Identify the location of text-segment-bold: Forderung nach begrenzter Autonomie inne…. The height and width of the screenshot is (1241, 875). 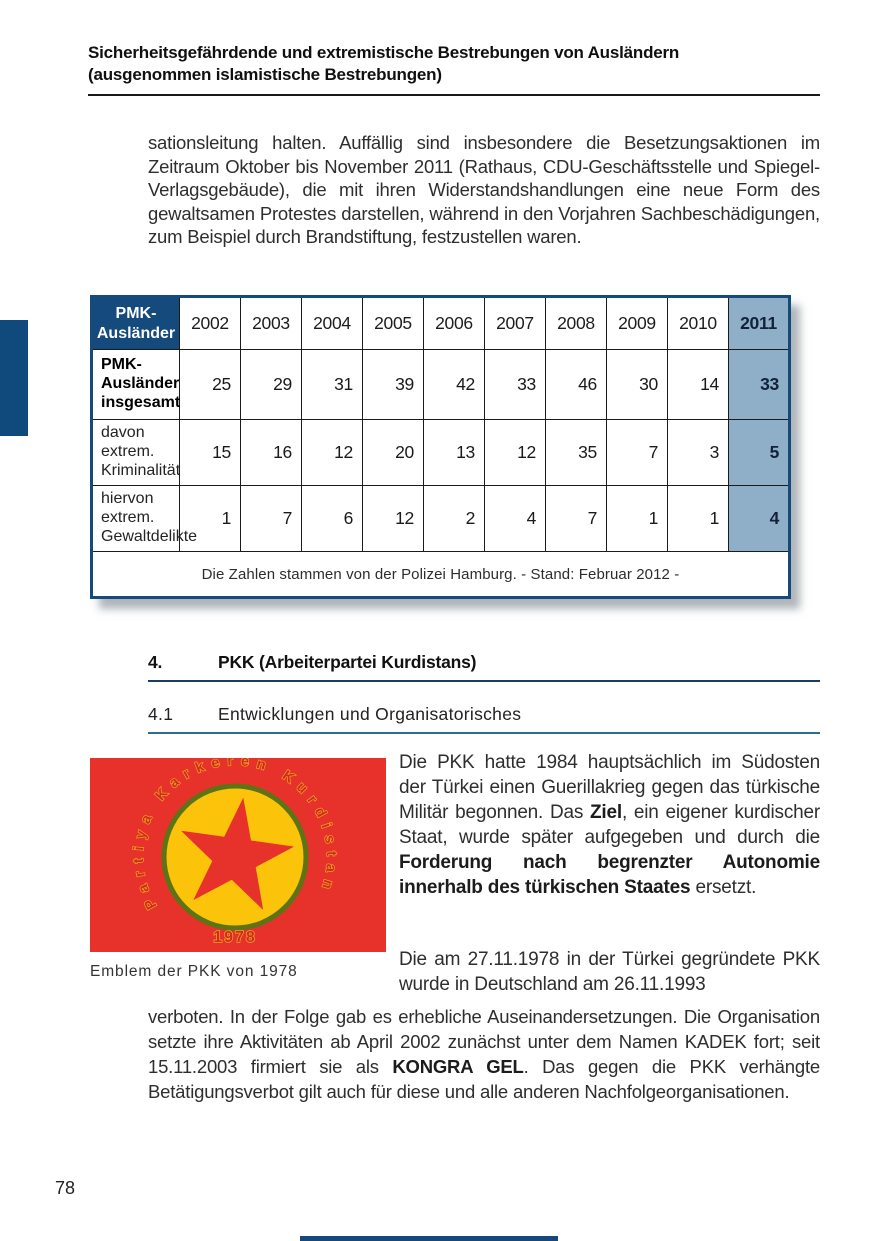
(609, 875).